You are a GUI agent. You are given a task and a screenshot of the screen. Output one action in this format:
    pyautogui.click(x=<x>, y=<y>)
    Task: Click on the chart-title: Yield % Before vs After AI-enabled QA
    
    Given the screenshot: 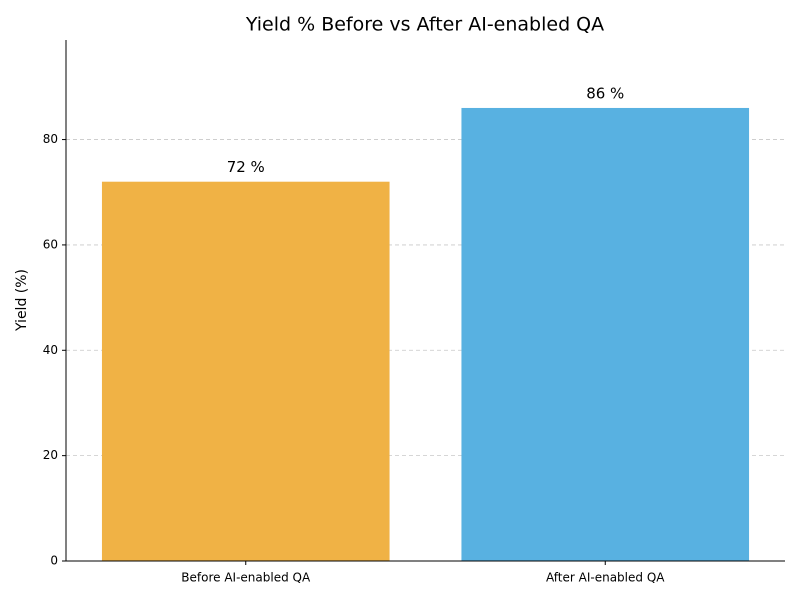 What is the action you would take?
    pyautogui.click(x=424, y=25)
    